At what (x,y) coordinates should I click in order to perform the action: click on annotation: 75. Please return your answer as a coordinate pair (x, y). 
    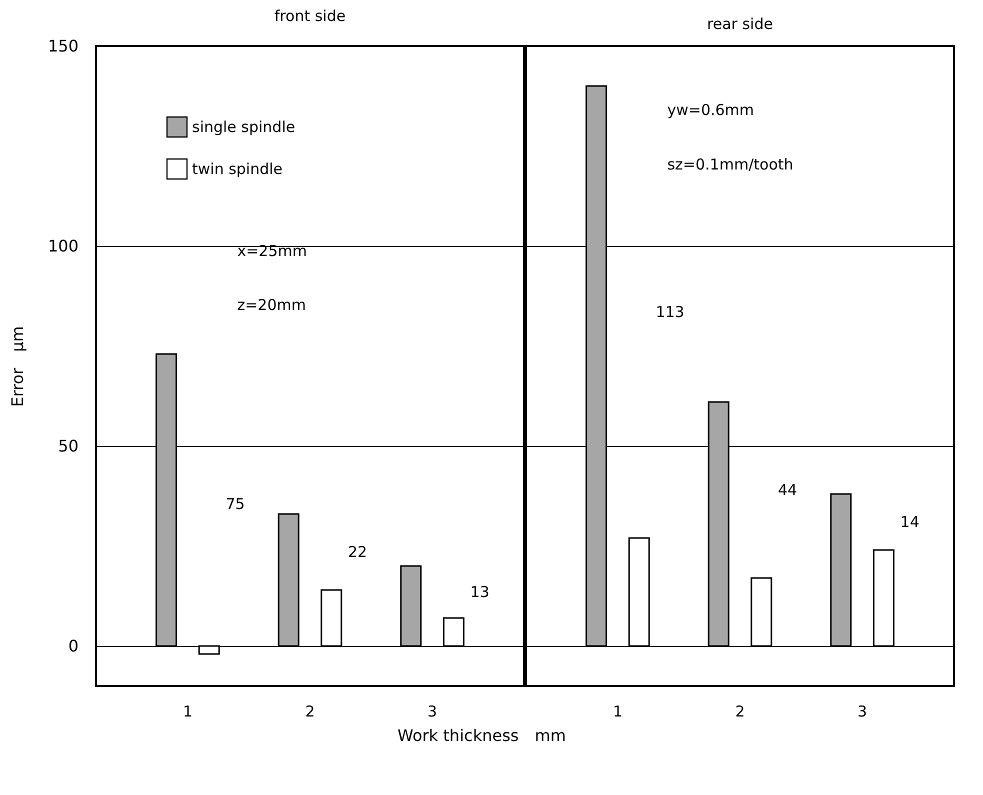
    Looking at the image, I should click on (235, 504).